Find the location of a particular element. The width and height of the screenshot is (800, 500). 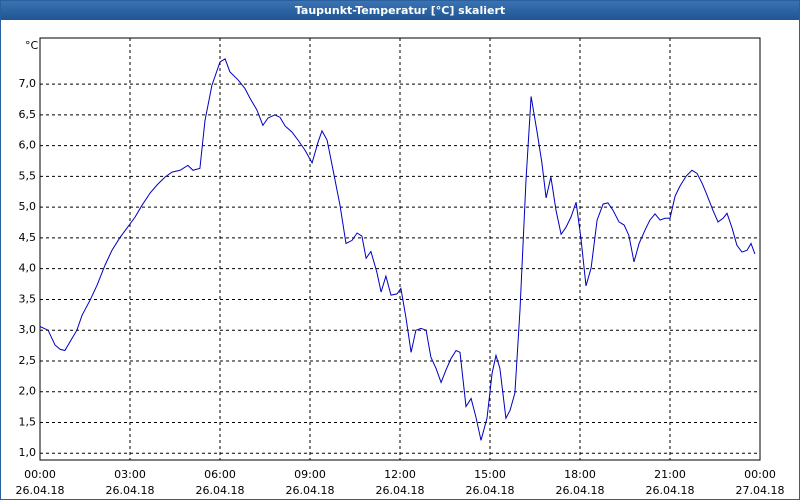

x-tick-label: 15:00 is located at coordinates (490, 474).